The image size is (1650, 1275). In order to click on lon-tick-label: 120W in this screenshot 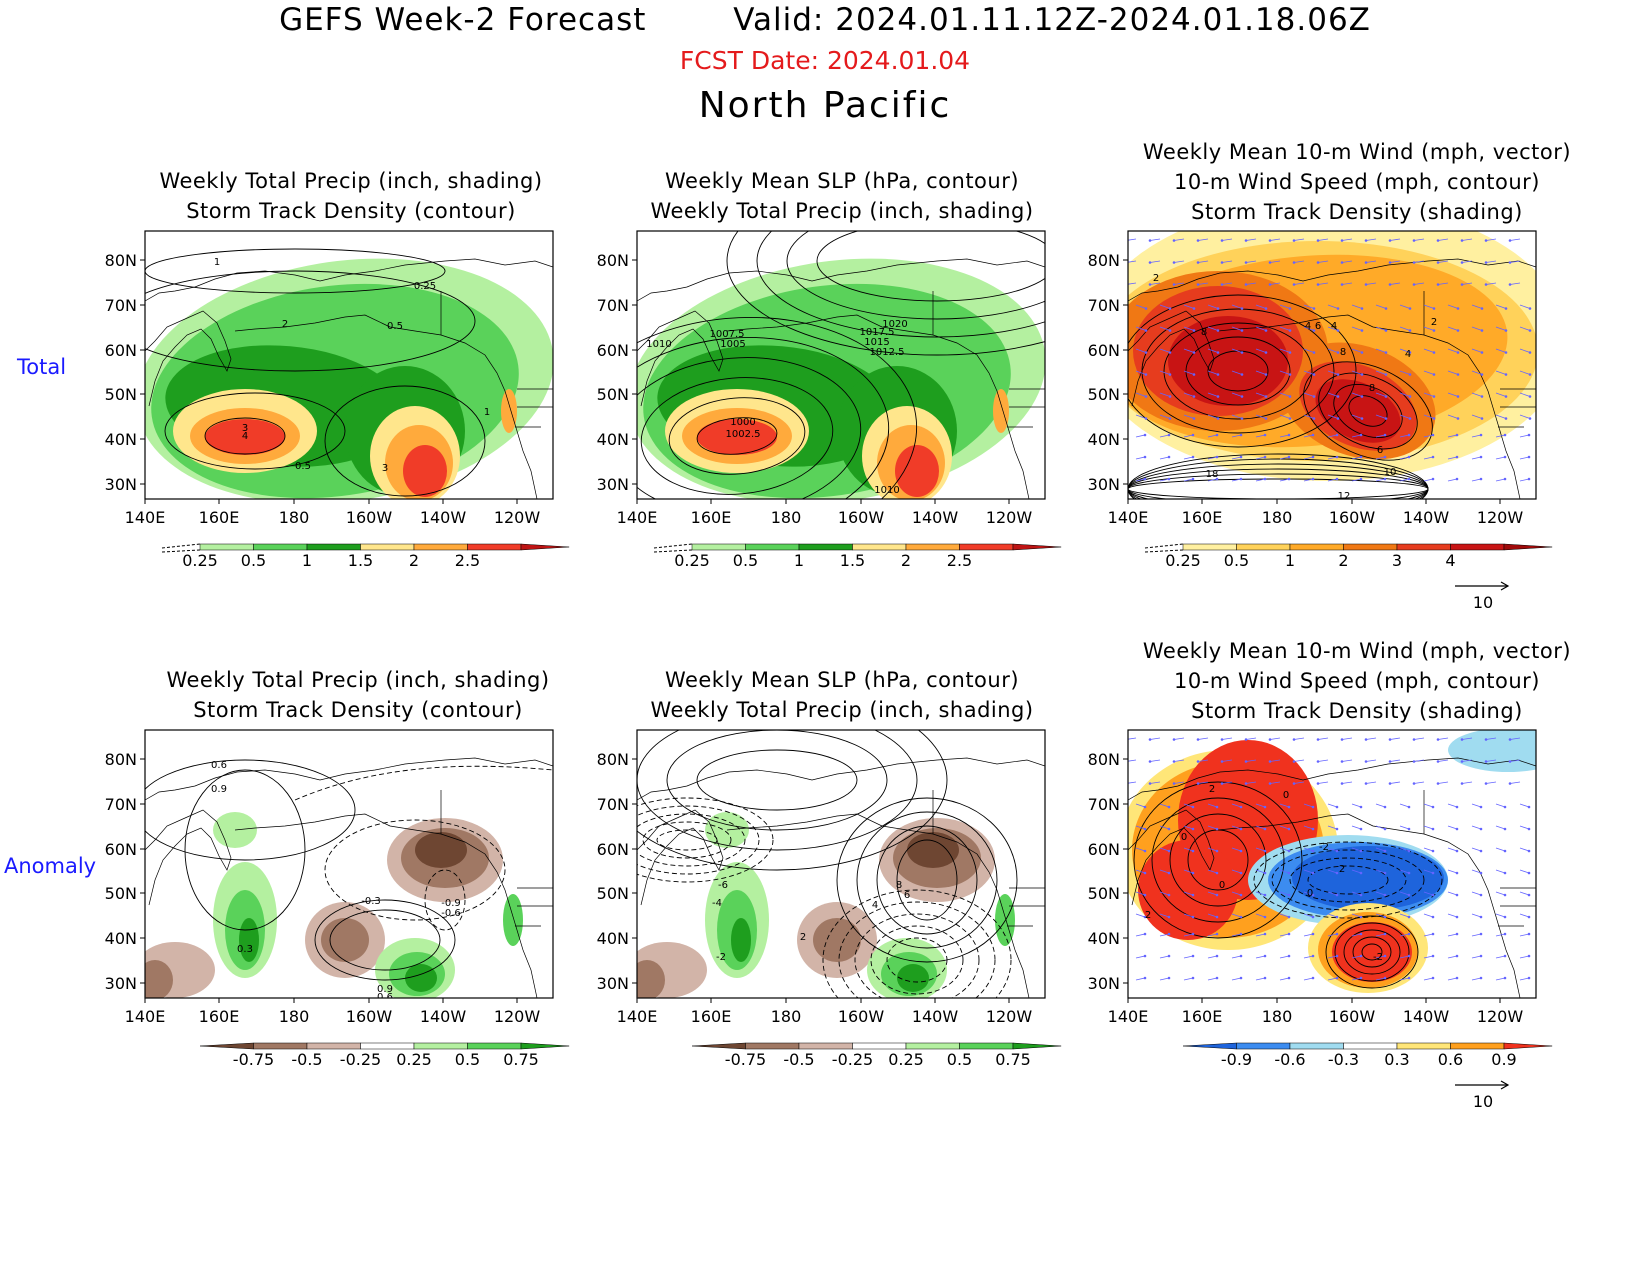, I will do `click(1500, 517)`.